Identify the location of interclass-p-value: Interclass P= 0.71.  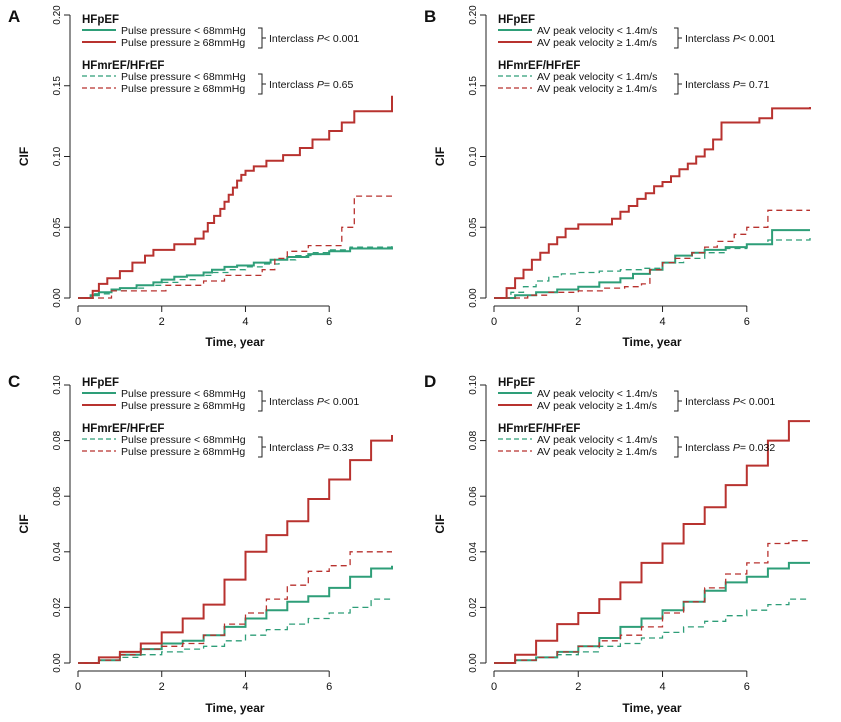
(727, 85).